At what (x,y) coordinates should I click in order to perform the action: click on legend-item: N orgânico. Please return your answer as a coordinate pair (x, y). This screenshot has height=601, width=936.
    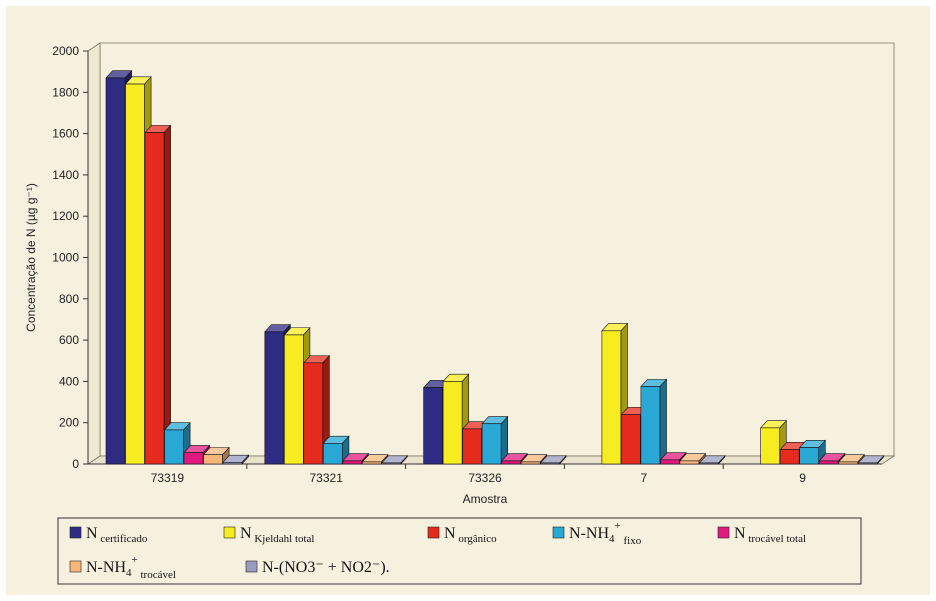
    Looking at the image, I should click on (462, 535).